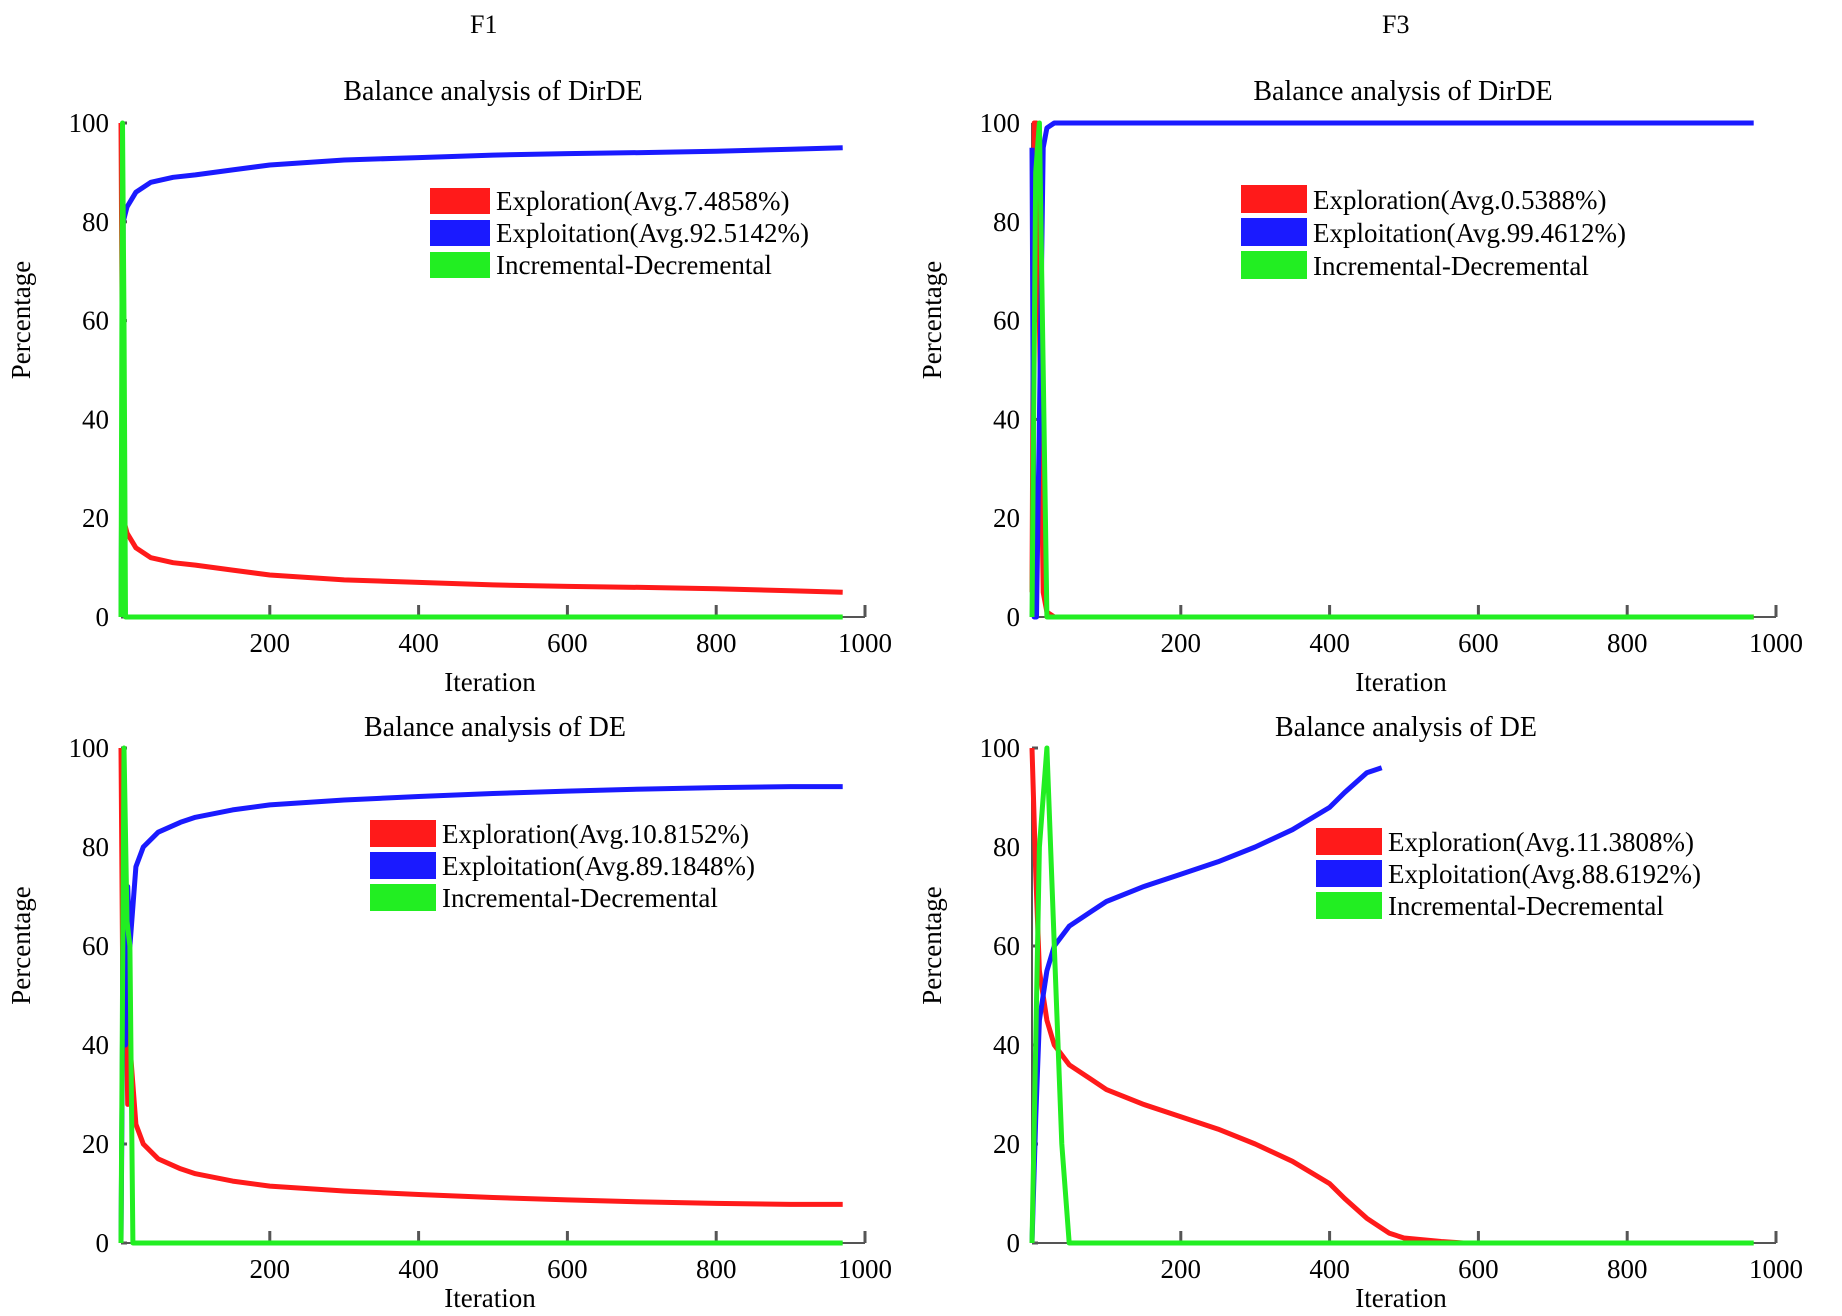 Image resolution: width=1842 pixels, height=1316 pixels. What do you see at coordinates (1396, 24) in the screenshot?
I see `column-title-f3: F3` at bounding box center [1396, 24].